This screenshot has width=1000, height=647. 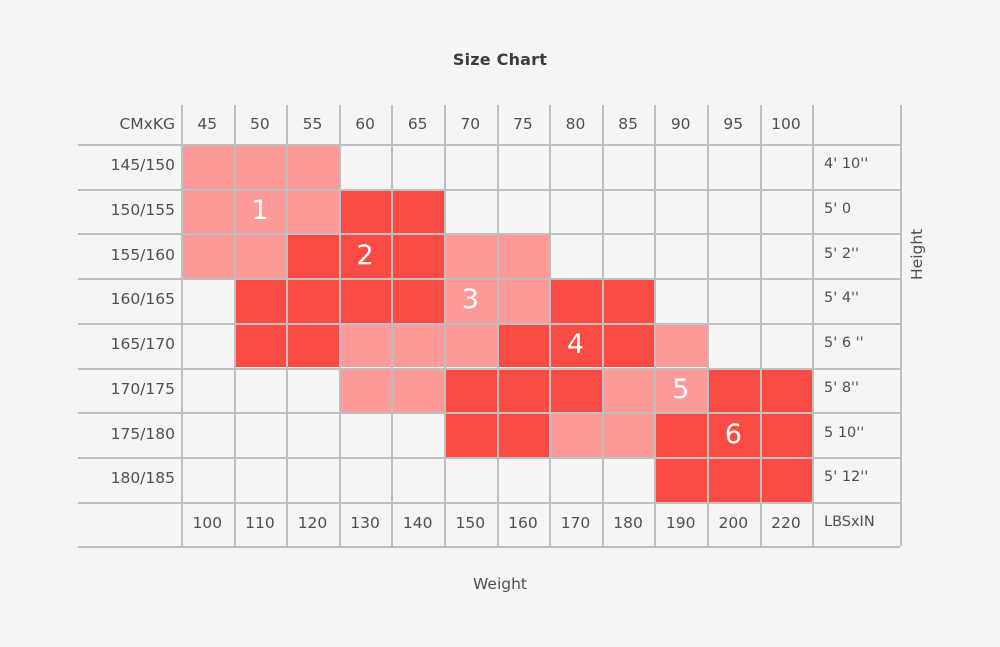 What do you see at coordinates (312, 522) in the screenshot?
I see `column-footer-lbs: 120` at bounding box center [312, 522].